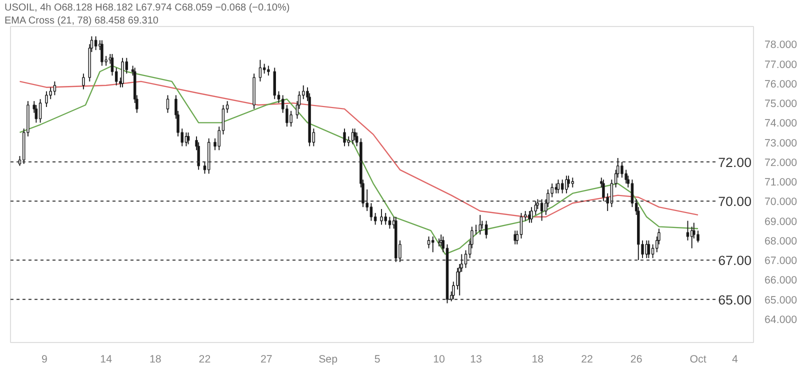 The image size is (800, 368). I want to click on y-tick-label: 72.000, so click(781, 162).